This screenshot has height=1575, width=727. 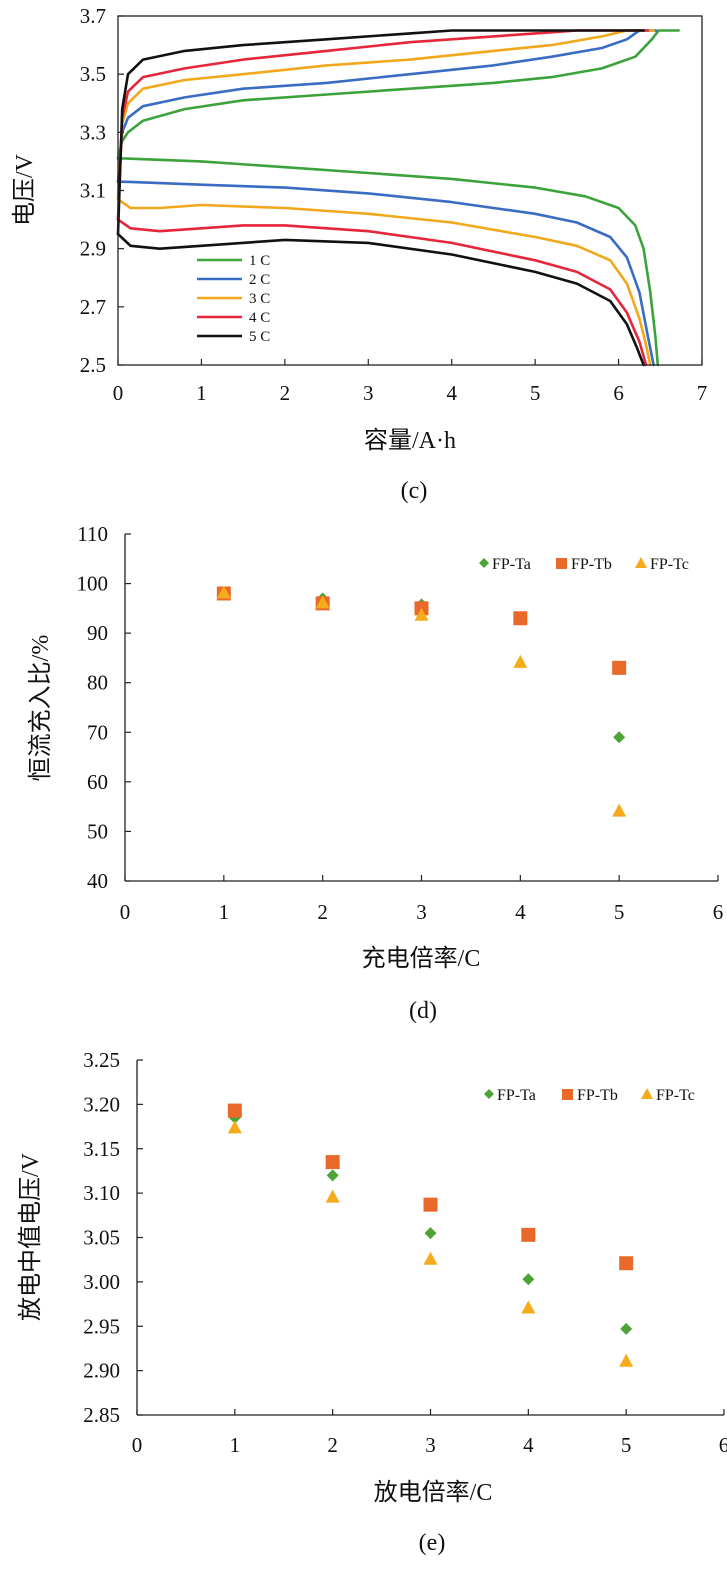 What do you see at coordinates (201, 393) in the screenshot?
I see `panel-c-x-tick-label: 1` at bounding box center [201, 393].